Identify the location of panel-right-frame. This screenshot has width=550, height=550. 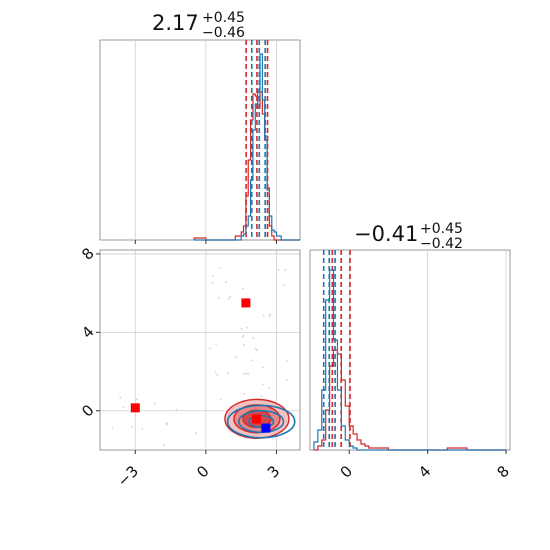
(410, 350).